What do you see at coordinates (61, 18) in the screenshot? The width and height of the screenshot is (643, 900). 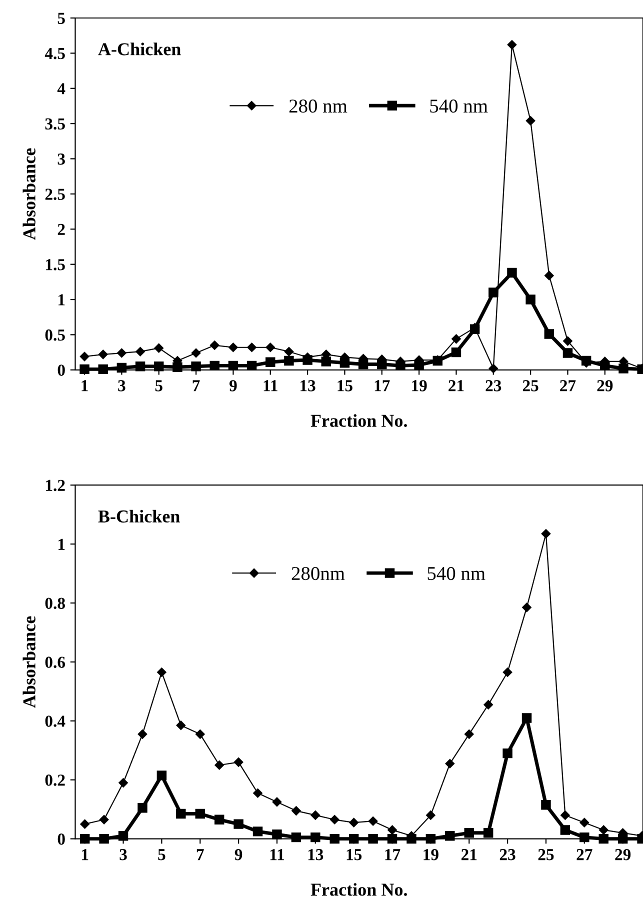 I see `y-tick-label: 5` at bounding box center [61, 18].